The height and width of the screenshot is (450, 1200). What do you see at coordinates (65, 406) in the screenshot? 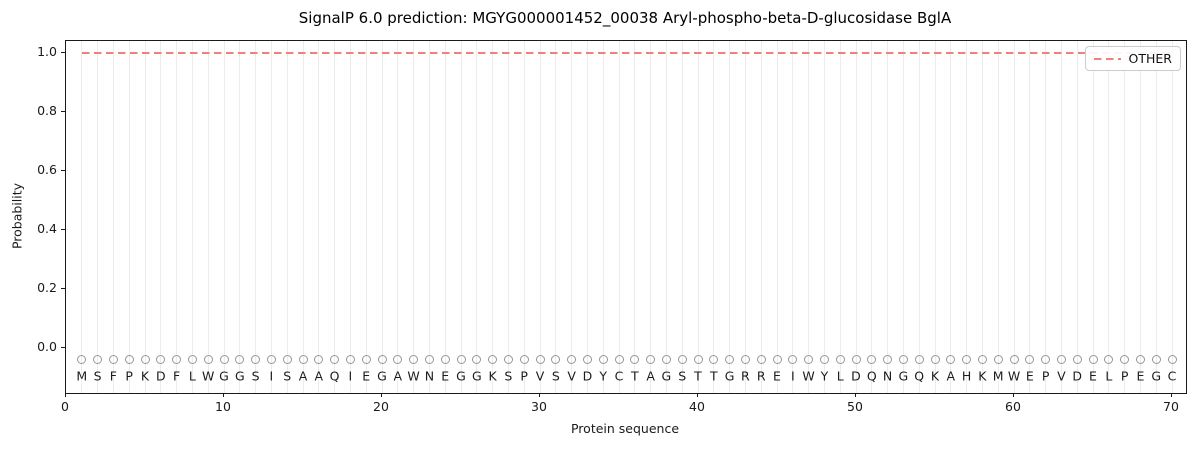
I see `x-tick-label: 0` at bounding box center [65, 406].